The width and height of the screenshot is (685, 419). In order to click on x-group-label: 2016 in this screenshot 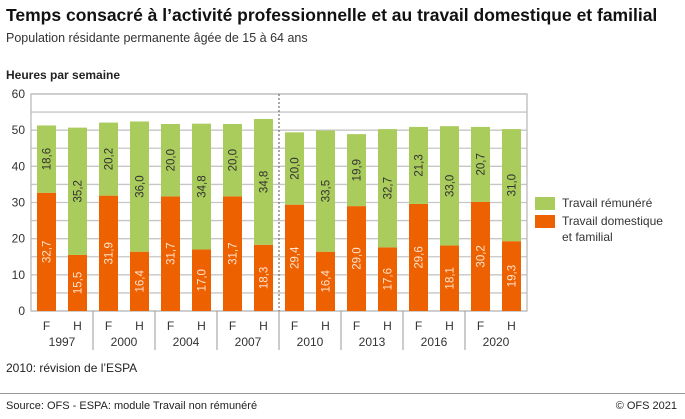, I will do `click(434, 342)`.